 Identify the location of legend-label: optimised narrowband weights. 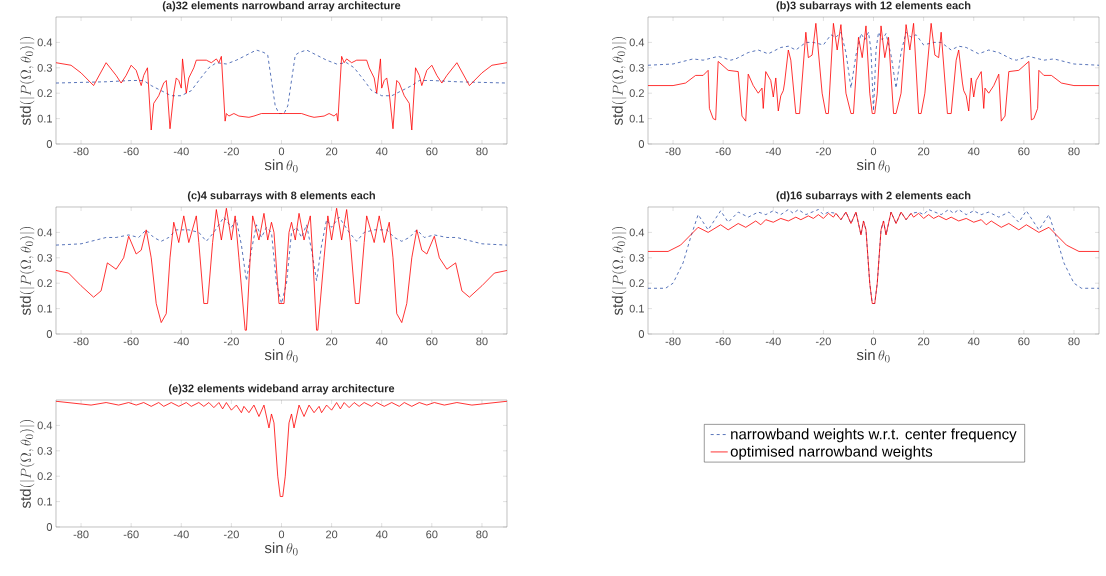
(831, 452).